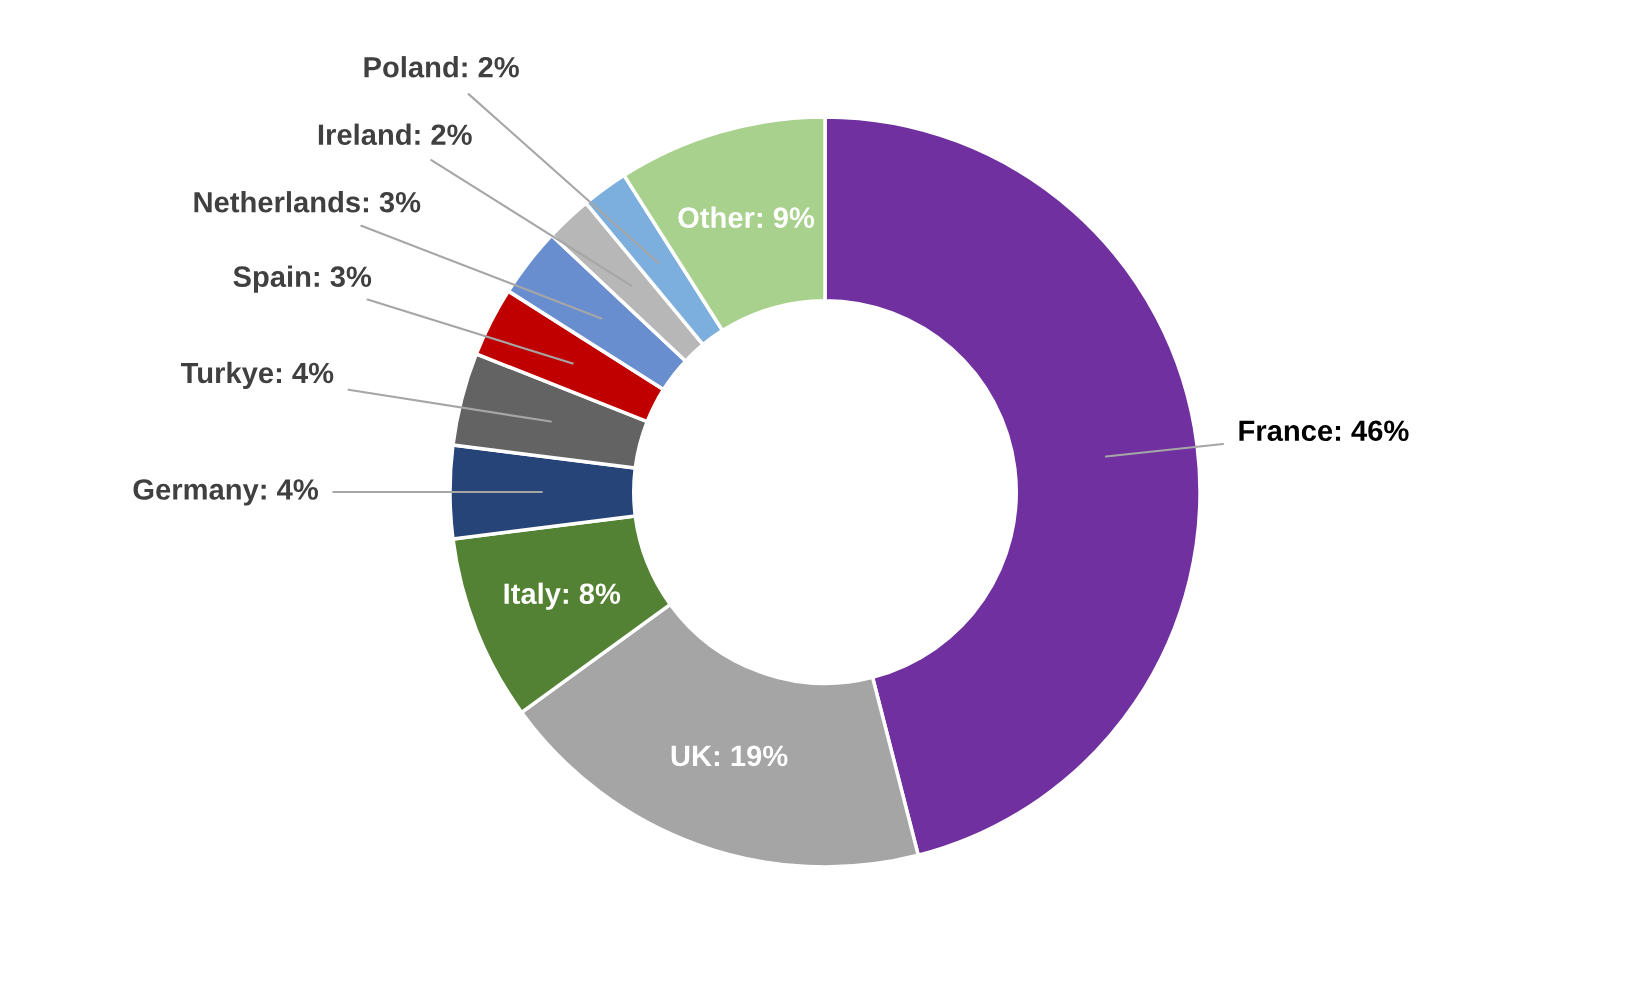 The image size is (1650, 983). I want to click on slice-label: UK: 19%, so click(729, 756).